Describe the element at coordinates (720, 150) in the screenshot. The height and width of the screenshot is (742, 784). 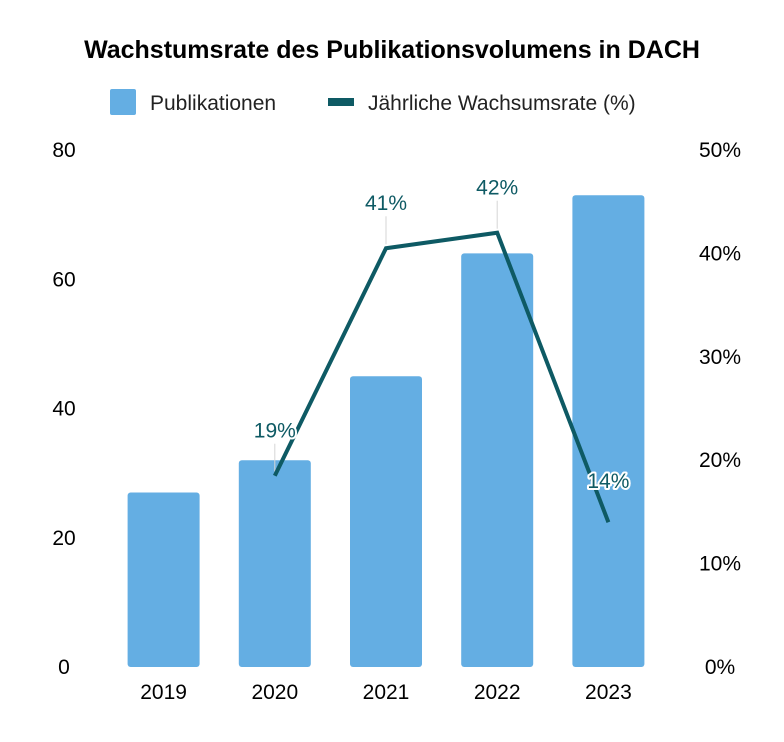
I see `y-right-tick-label: 50%` at that location.